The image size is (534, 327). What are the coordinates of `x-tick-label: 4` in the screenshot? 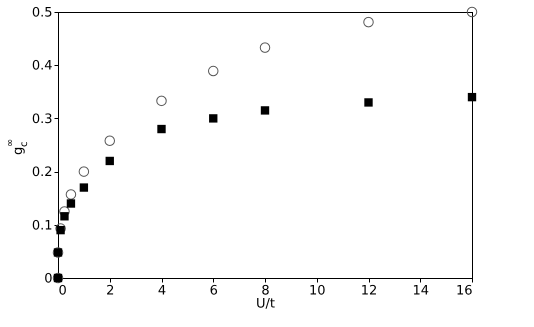 It's located at (162, 291).